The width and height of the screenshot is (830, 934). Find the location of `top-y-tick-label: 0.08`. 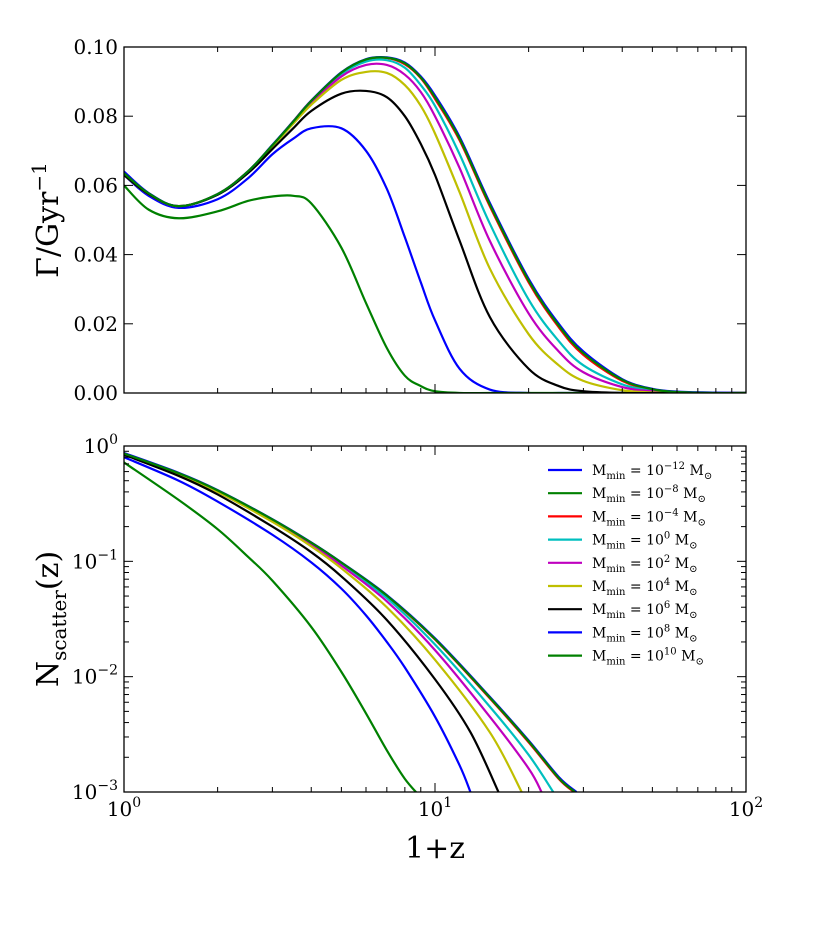

top-y-tick-label: 0.08 is located at coordinates (95, 116).